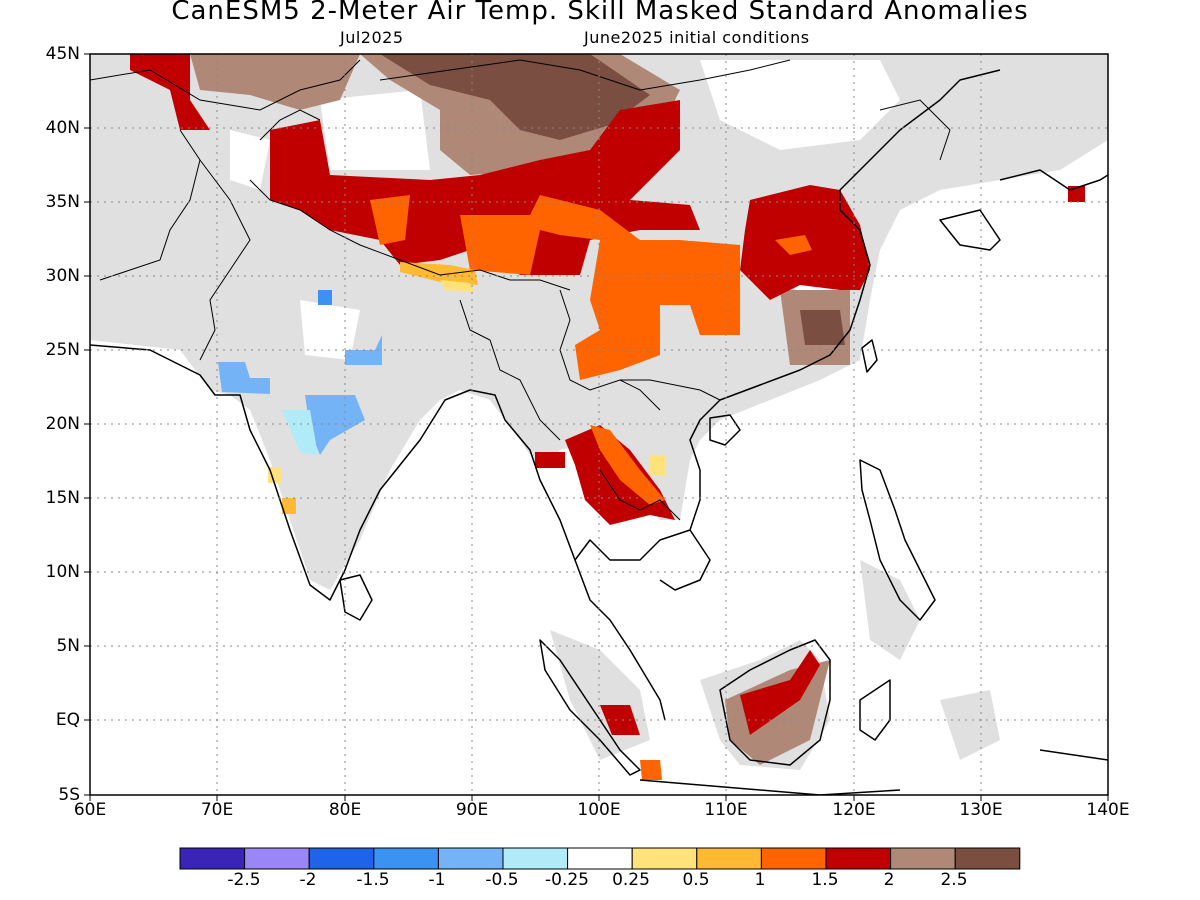 The height and width of the screenshot is (900, 1200). Describe the element at coordinates (275, 82) in the screenshot. I see `anomaly-region-brown-west` at that location.